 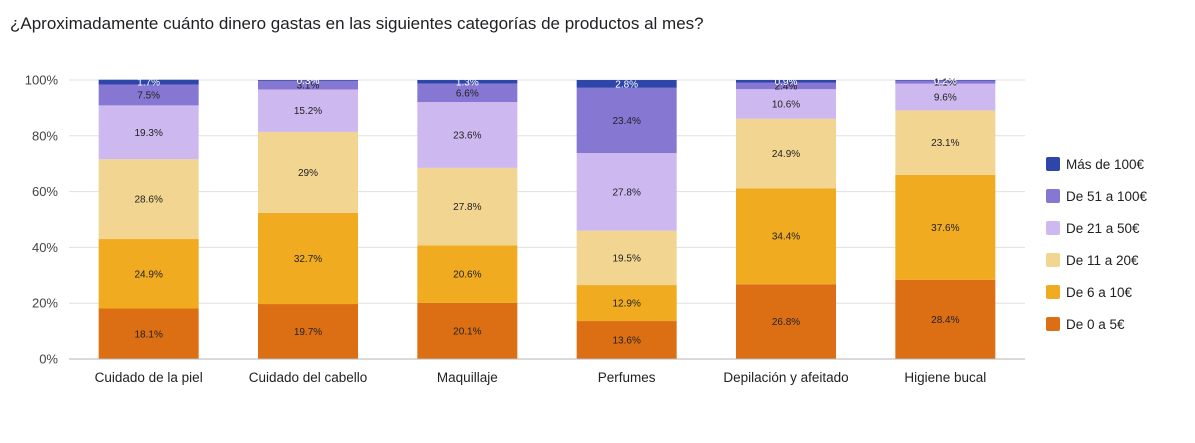 I want to click on legend-item: De 6 a 10€, so click(x=1096, y=292).